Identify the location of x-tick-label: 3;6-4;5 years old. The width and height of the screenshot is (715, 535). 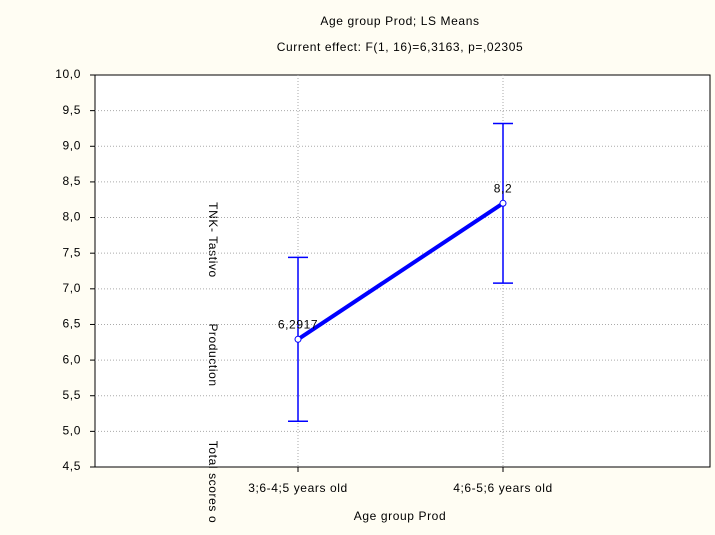
(298, 488).